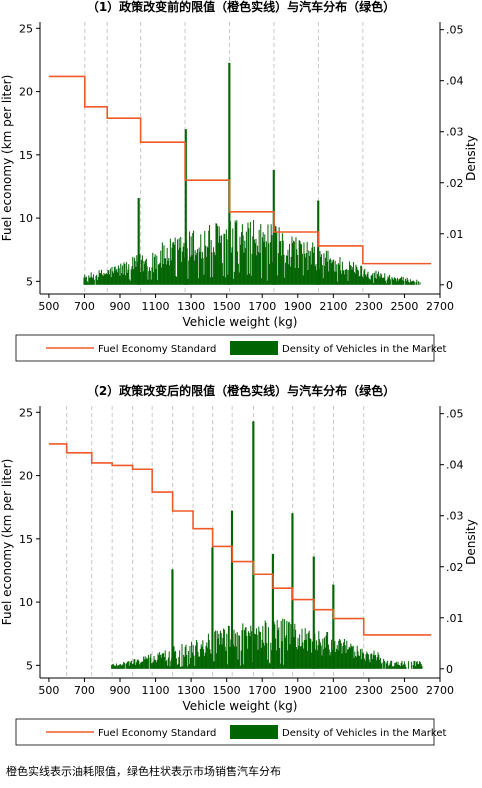  What do you see at coordinates (455, 414) in the screenshot?
I see `y2-tick-label: .05` at bounding box center [455, 414].